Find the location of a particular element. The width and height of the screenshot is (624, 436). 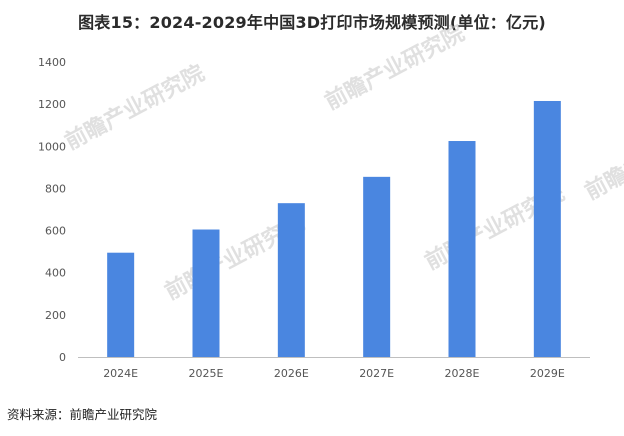

x-tick-label: 2027E is located at coordinates (376, 373).